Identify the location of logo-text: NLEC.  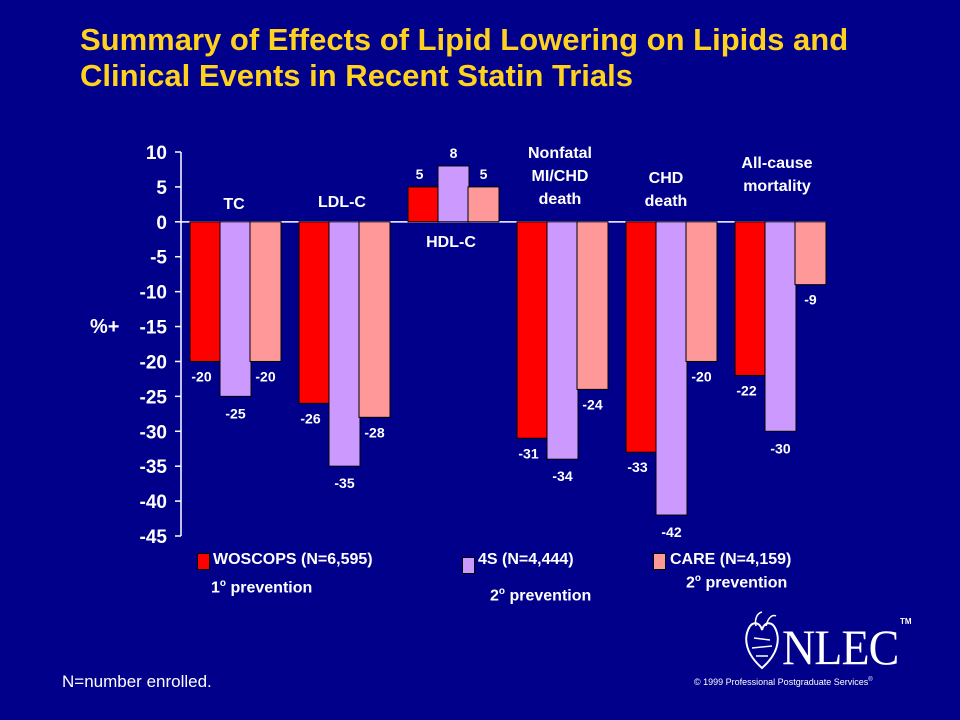
(840, 647).